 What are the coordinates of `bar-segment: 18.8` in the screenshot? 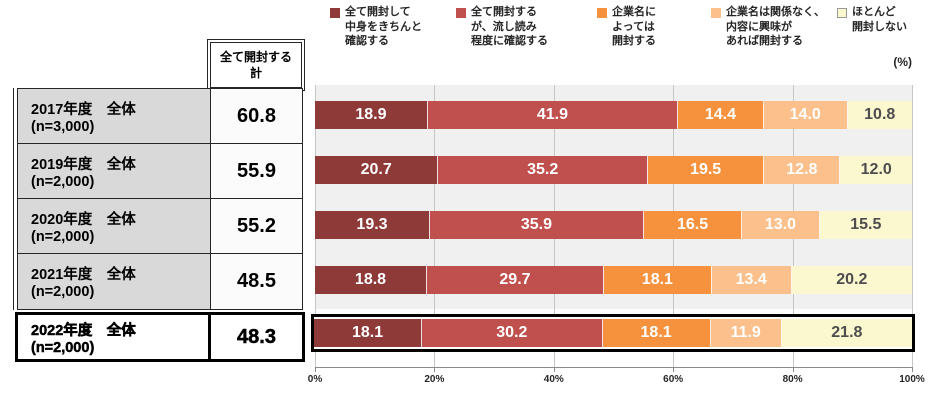 It's located at (371, 280).